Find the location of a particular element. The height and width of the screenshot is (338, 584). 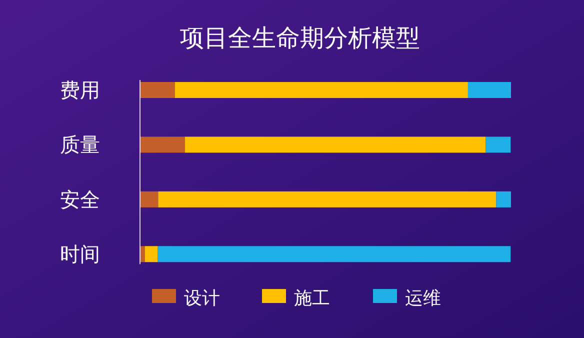

legend-label: 施工 is located at coordinates (312, 298).